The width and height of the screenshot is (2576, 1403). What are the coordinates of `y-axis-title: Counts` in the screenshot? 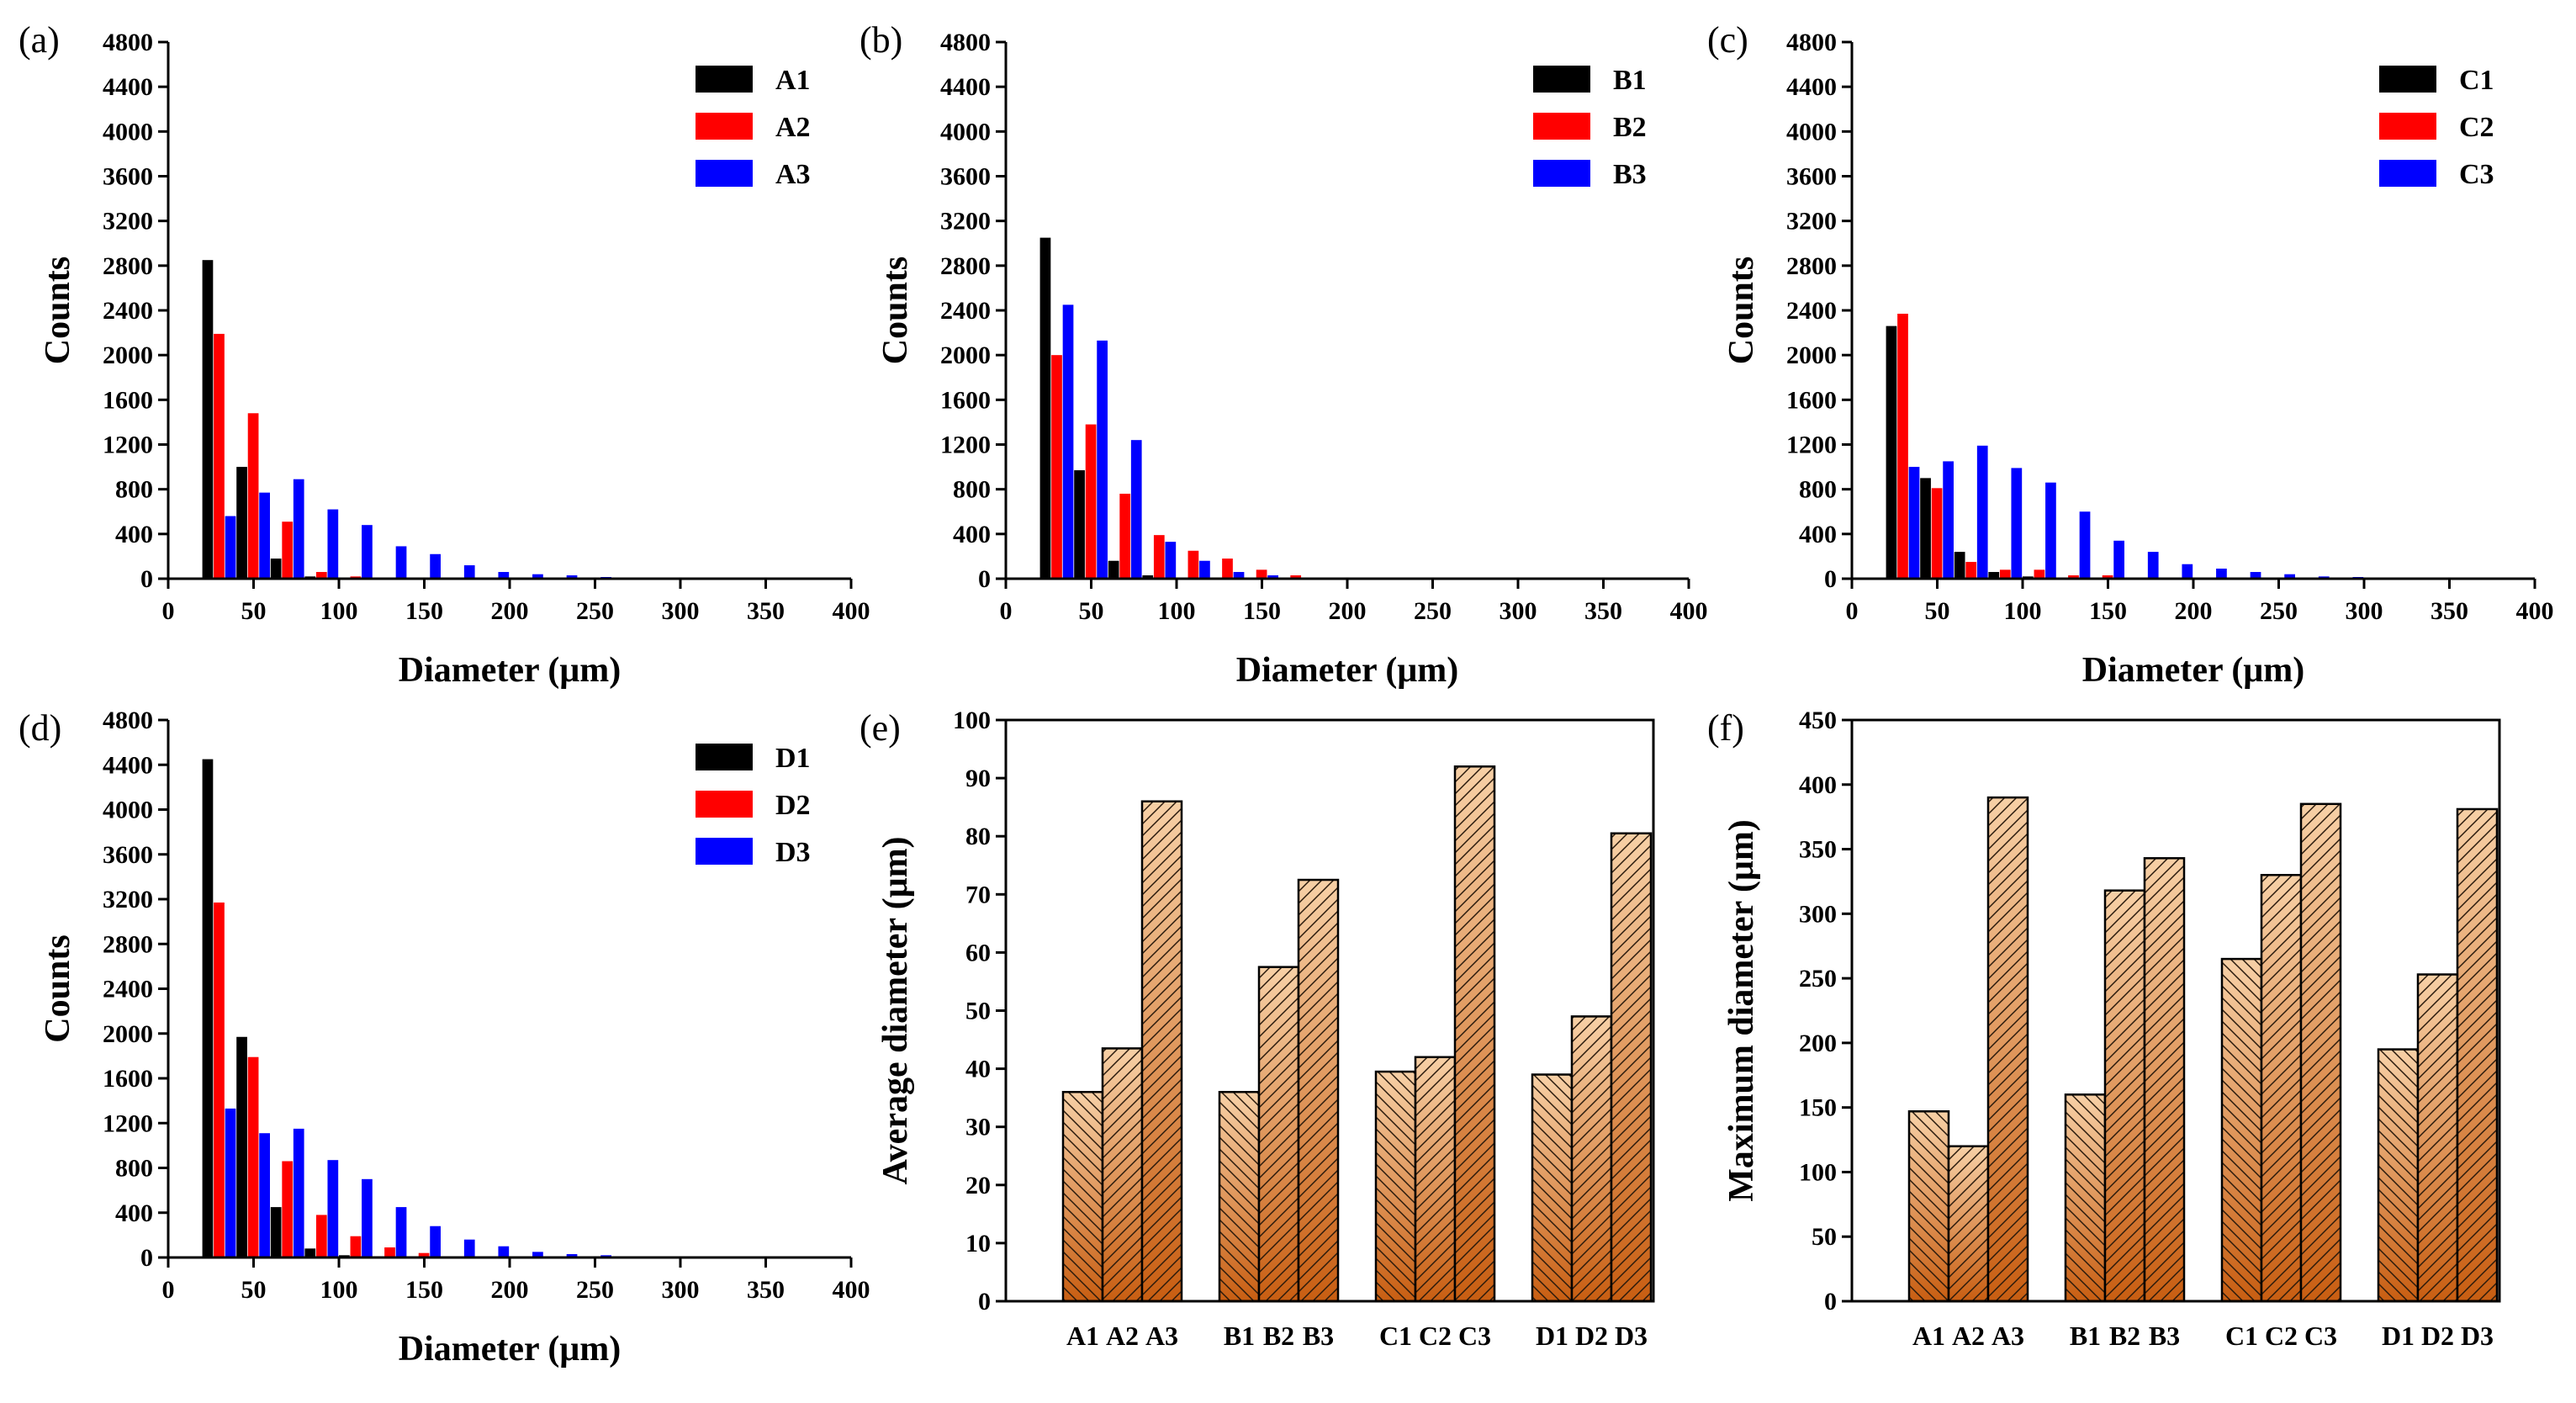 It's located at (1741, 310).